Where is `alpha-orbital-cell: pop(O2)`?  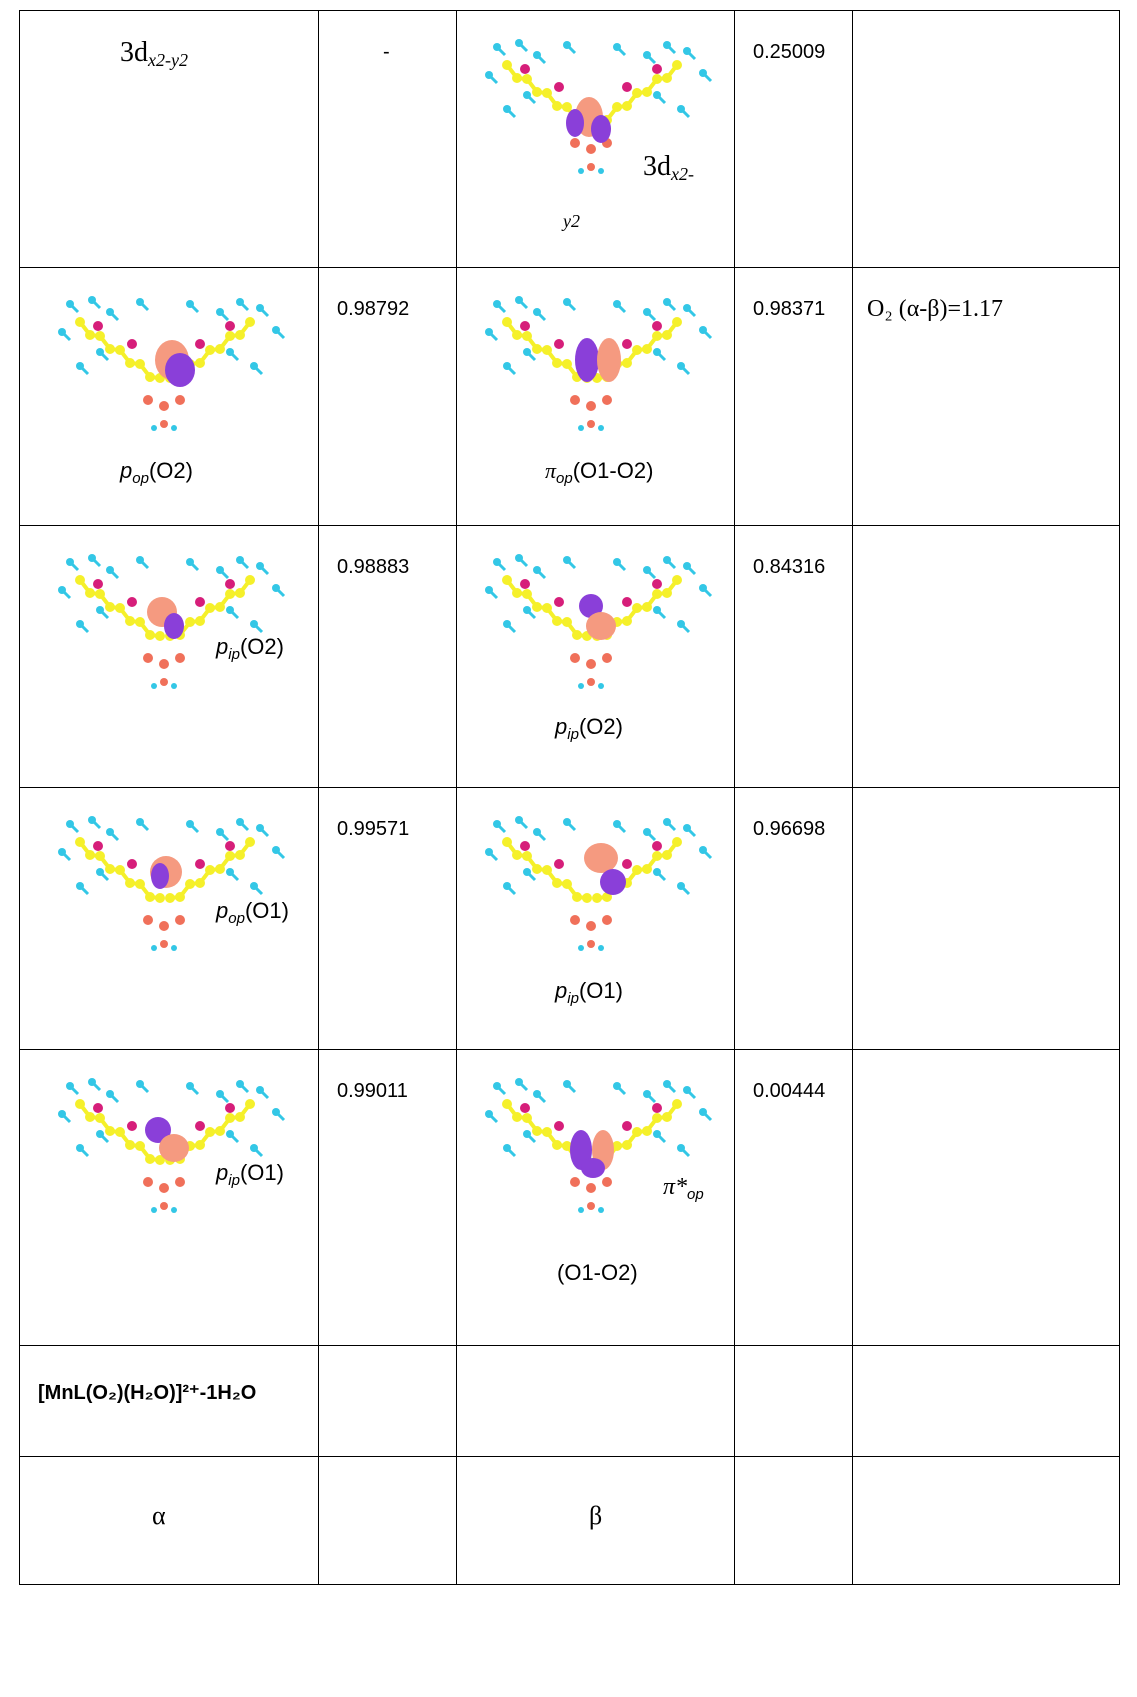 alpha-orbital-cell: pop(O2) is located at coordinates (169, 396).